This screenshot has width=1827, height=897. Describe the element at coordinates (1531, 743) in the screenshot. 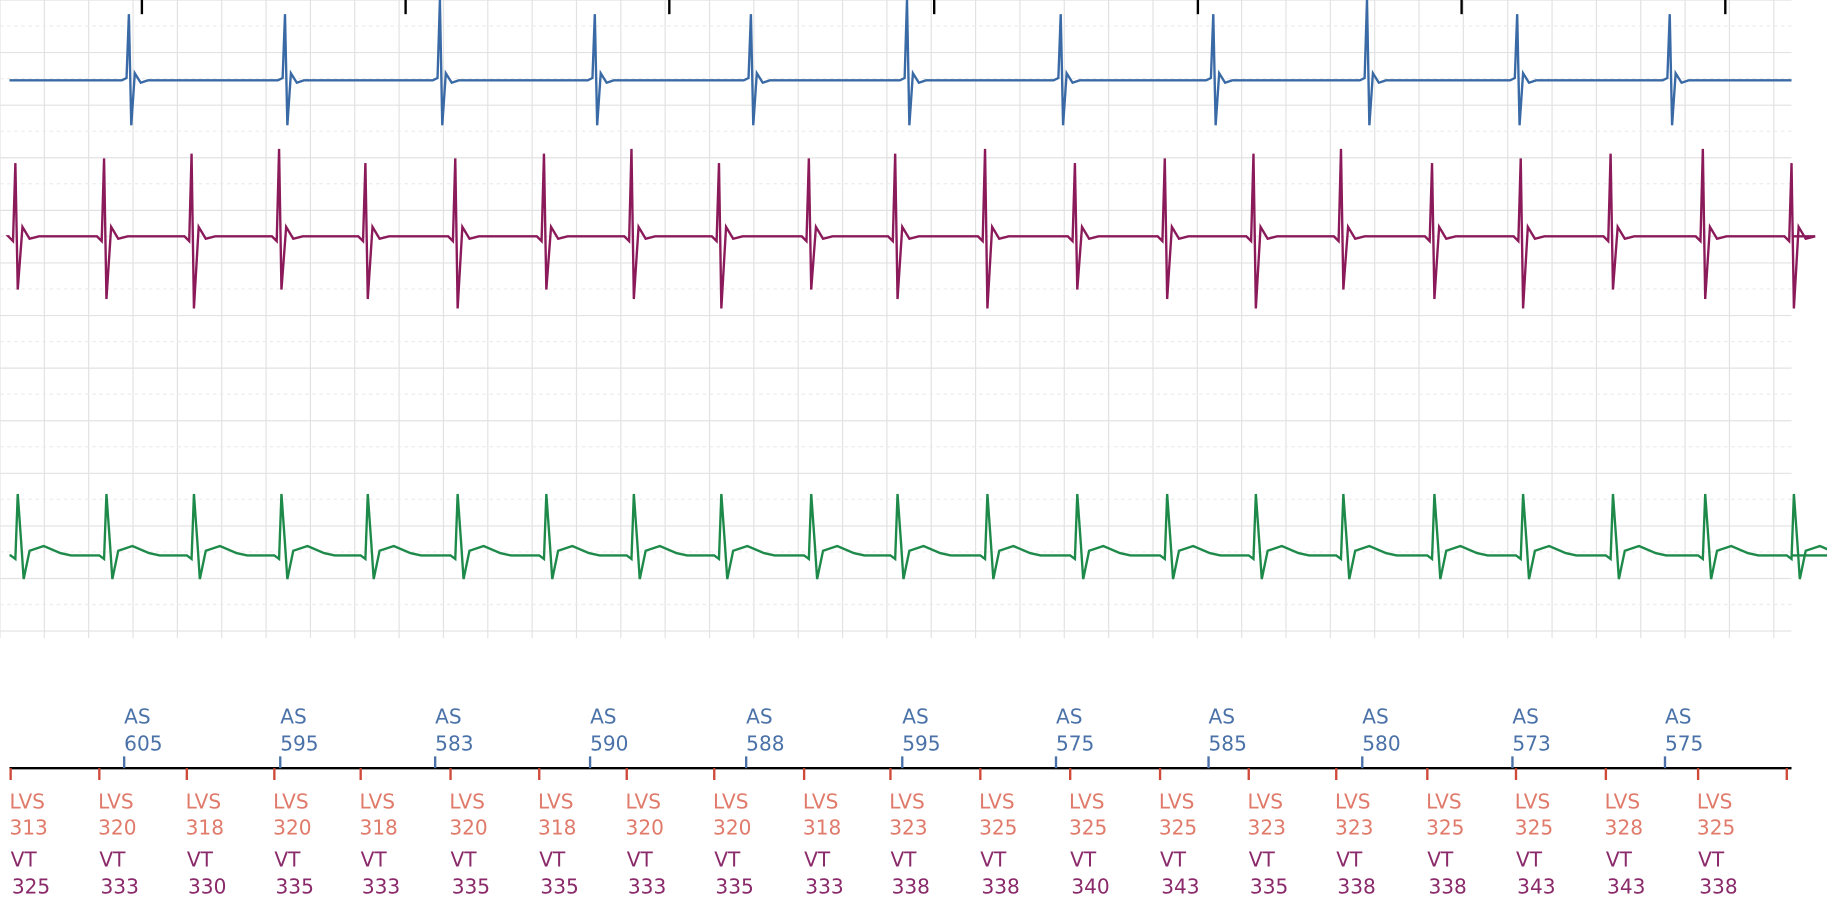

I see `as-interval: 573` at that location.